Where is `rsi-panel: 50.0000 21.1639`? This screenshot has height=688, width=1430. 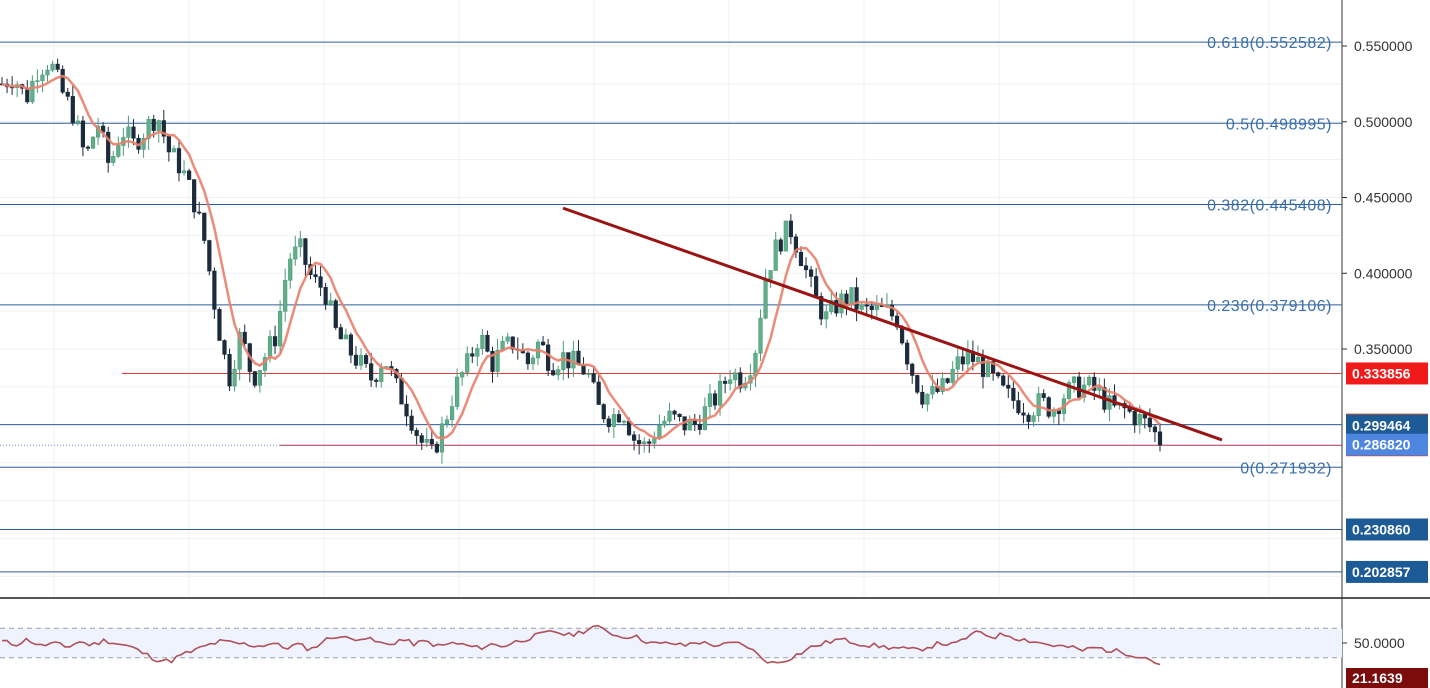
rsi-panel: 50.0000 21.1639 is located at coordinates (714, 656).